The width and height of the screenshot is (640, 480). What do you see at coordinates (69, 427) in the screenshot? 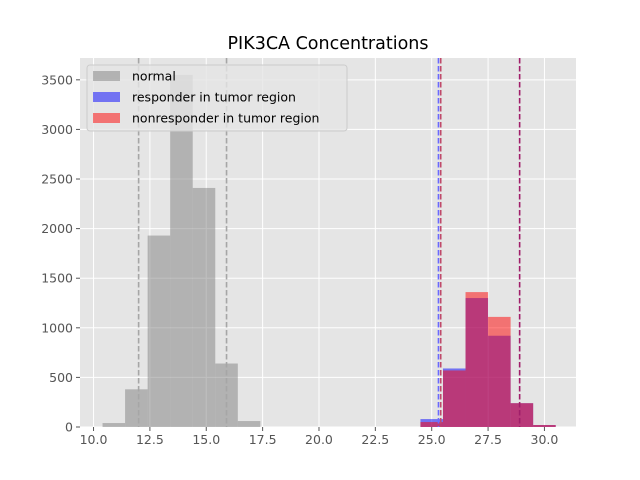
I see `y-tick-label-0: 0` at bounding box center [69, 427].